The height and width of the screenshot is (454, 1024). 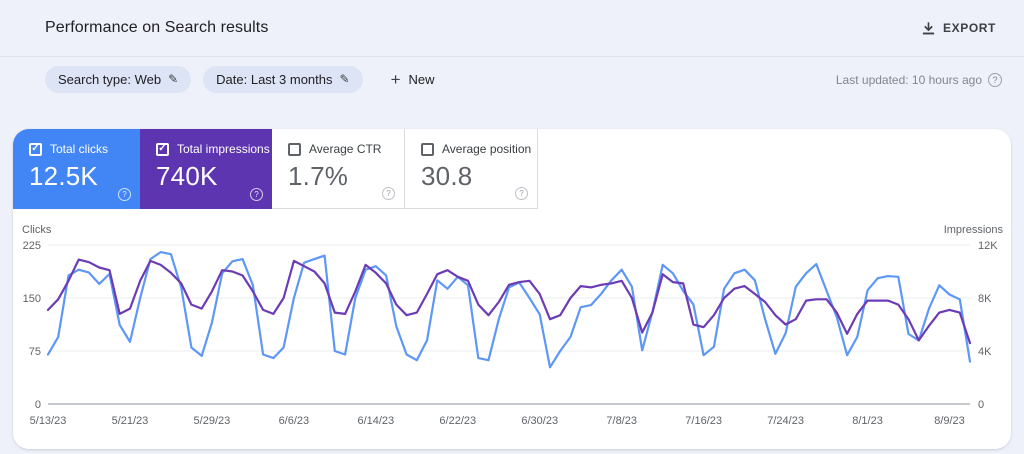 I want to click on x-axis-tick: 5/21/23, so click(x=130, y=421).